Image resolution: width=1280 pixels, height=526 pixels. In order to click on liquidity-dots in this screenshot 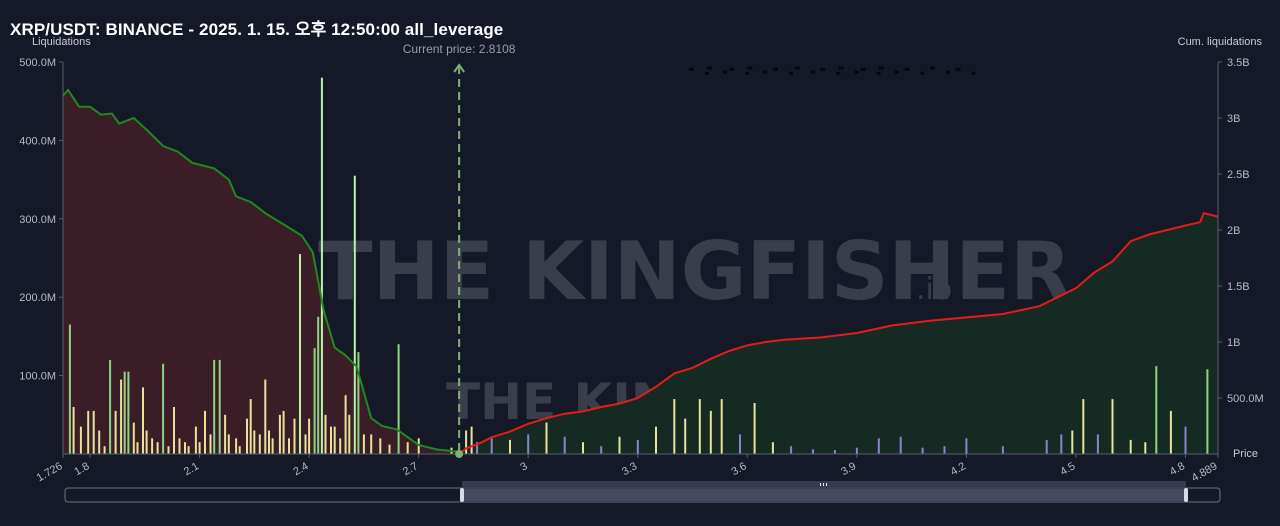, I will do `click(832, 70)`.